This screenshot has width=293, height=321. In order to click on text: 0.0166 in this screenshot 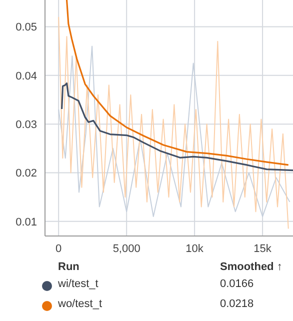, I will do `click(237, 284)`.